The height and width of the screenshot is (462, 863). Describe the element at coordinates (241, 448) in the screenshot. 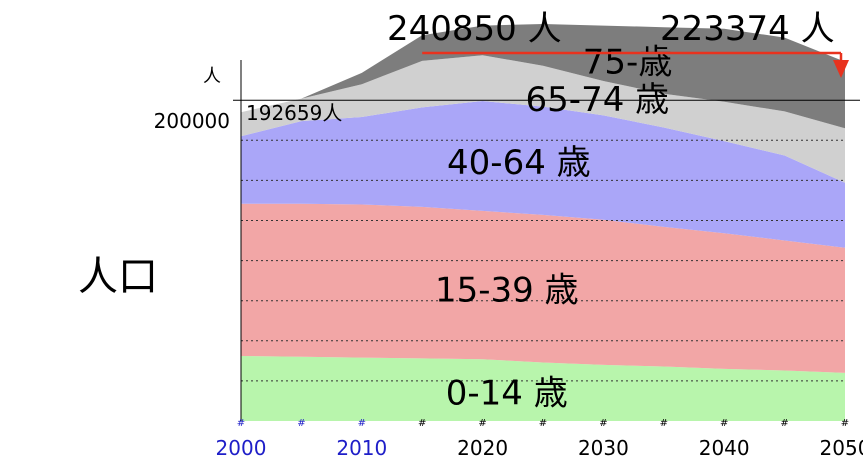

I see `x-tick-label: 2000` at that location.